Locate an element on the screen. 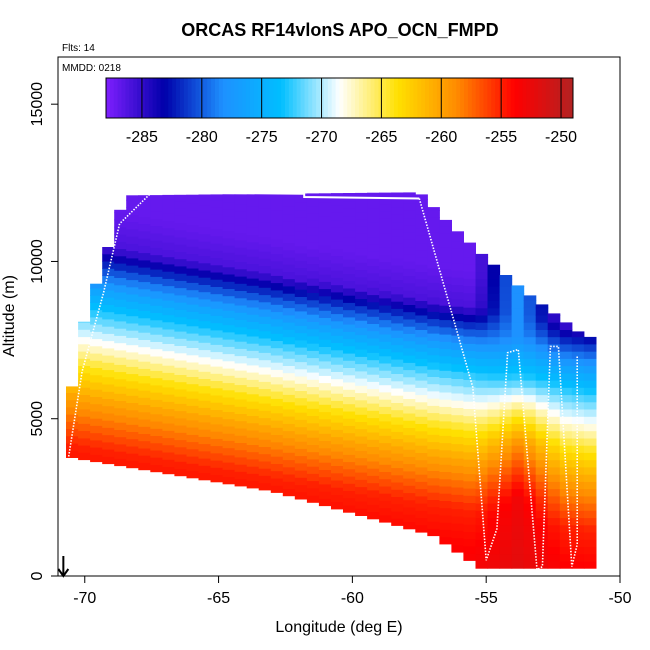 Image resolution: width=650 pixels, height=650 pixels. y-tick-label: 5000 is located at coordinates (37, 419).